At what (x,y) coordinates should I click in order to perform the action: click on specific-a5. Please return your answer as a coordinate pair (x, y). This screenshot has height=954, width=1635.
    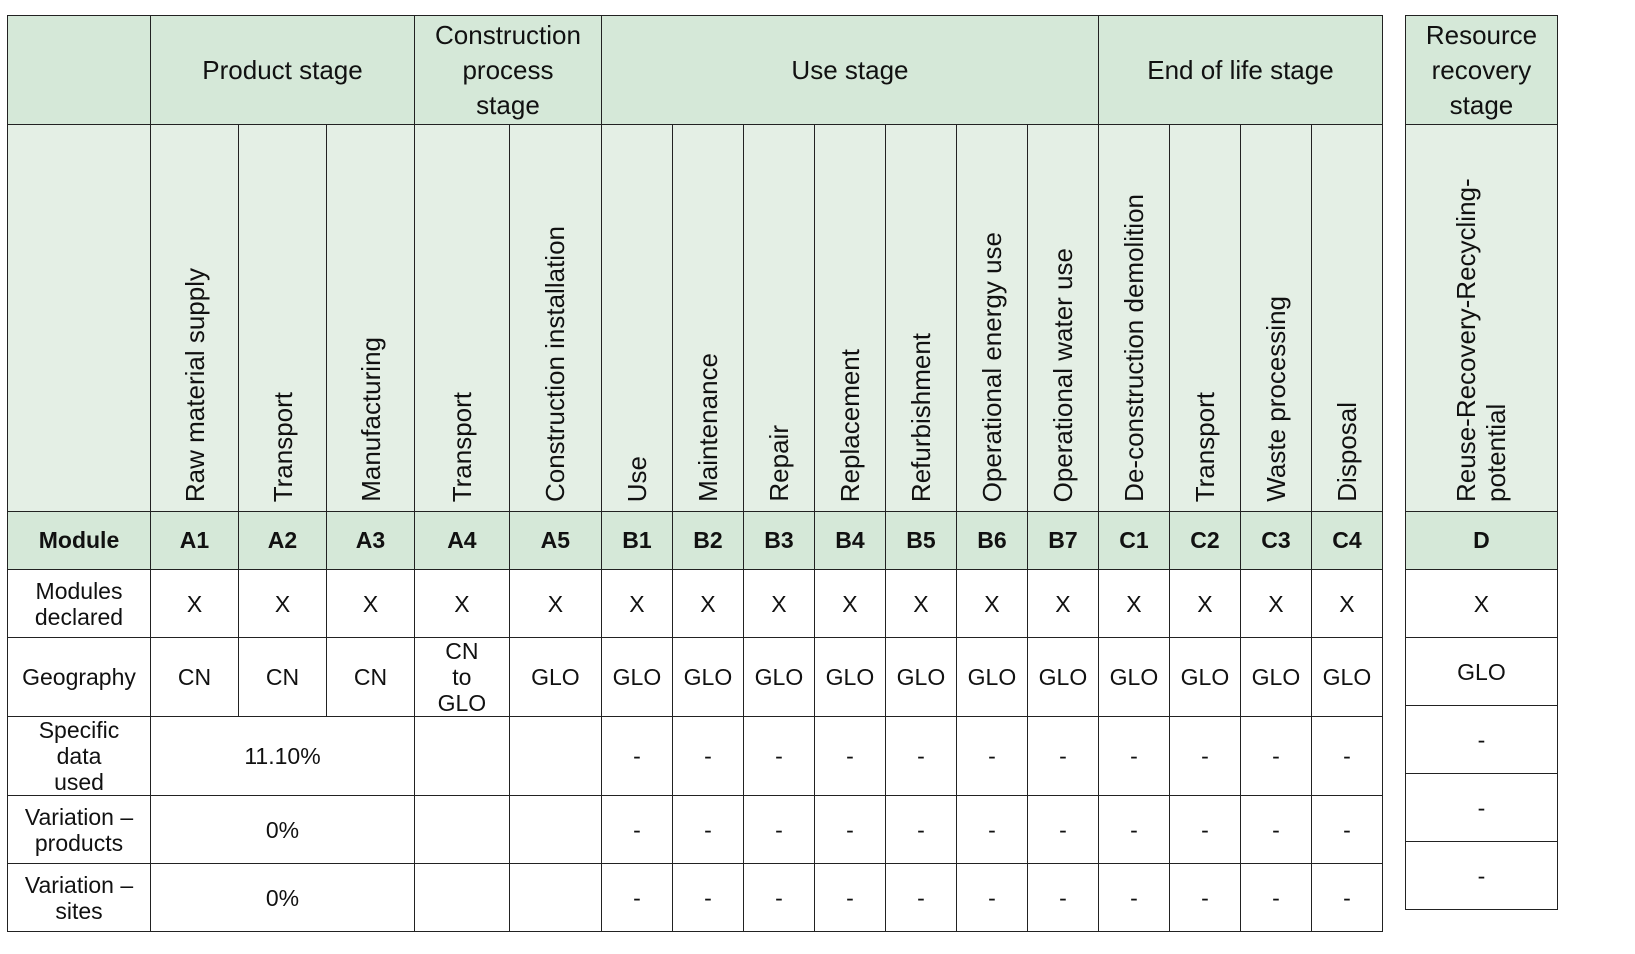
    Looking at the image, I should click on (555, 756).